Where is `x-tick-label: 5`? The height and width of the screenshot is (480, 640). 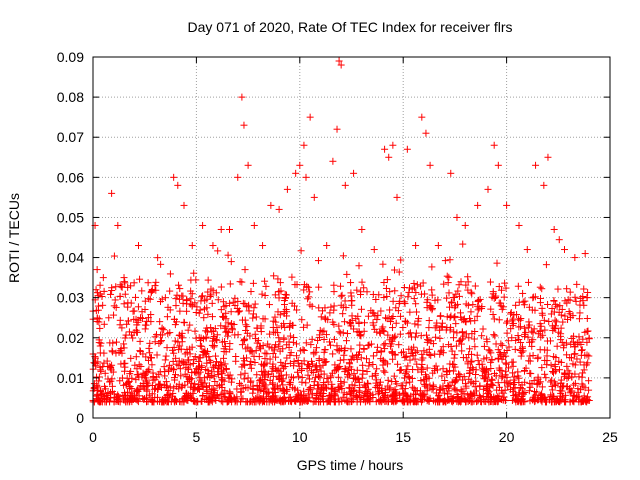
x-tick-label: 5 is located at coordinates (197, 437).